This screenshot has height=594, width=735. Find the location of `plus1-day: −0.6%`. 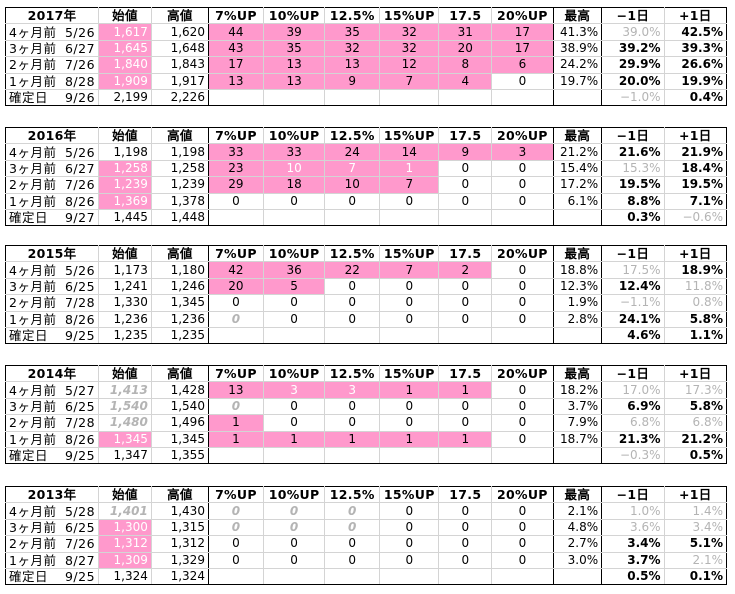

plus1-day: −0.6% is located at coordinates (696, 218).